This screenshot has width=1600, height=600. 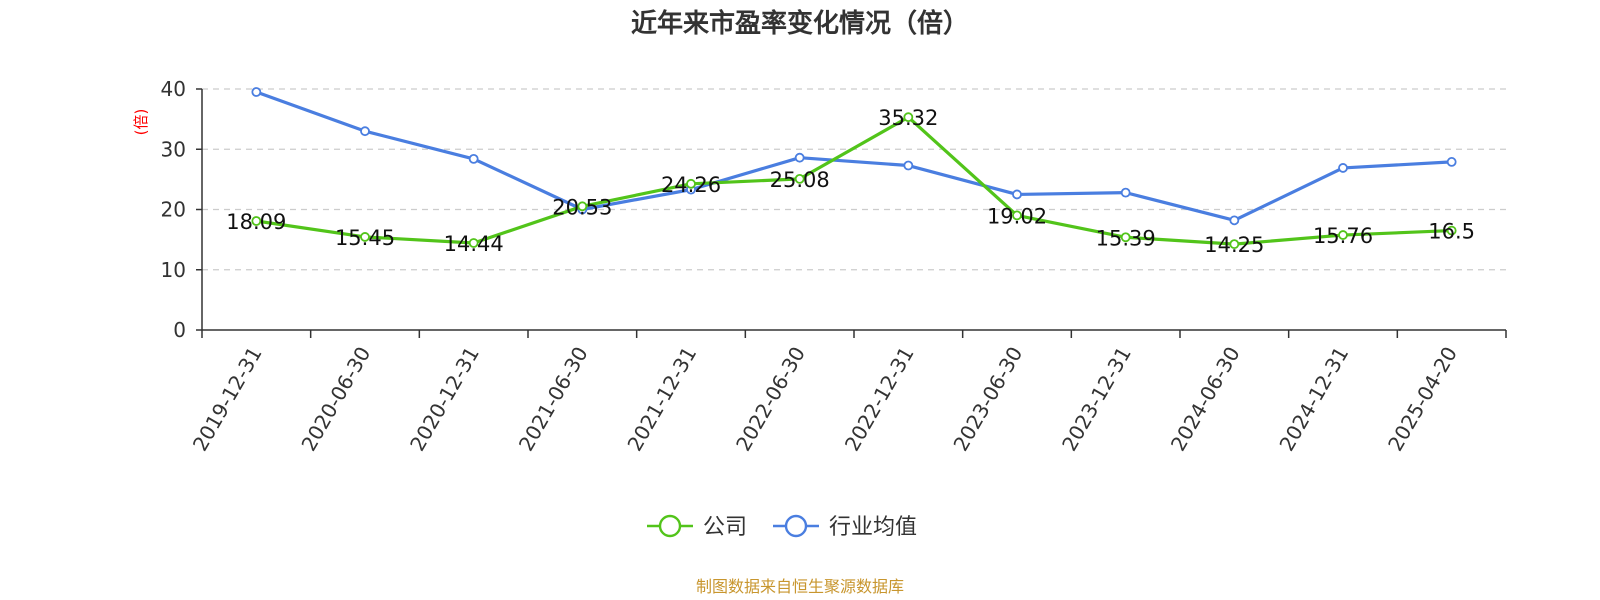 I want to click on legend-item-industry-average: 行业均值, so click(x=845, y=527).